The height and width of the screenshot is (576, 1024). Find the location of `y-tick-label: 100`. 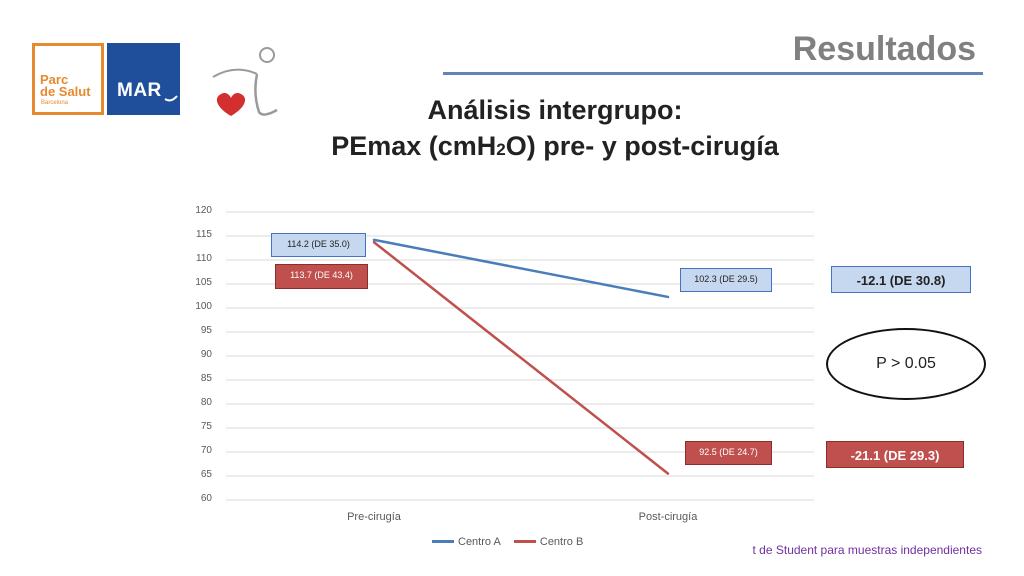

y-tick-label: 100 is located at coordinates (203, 306).